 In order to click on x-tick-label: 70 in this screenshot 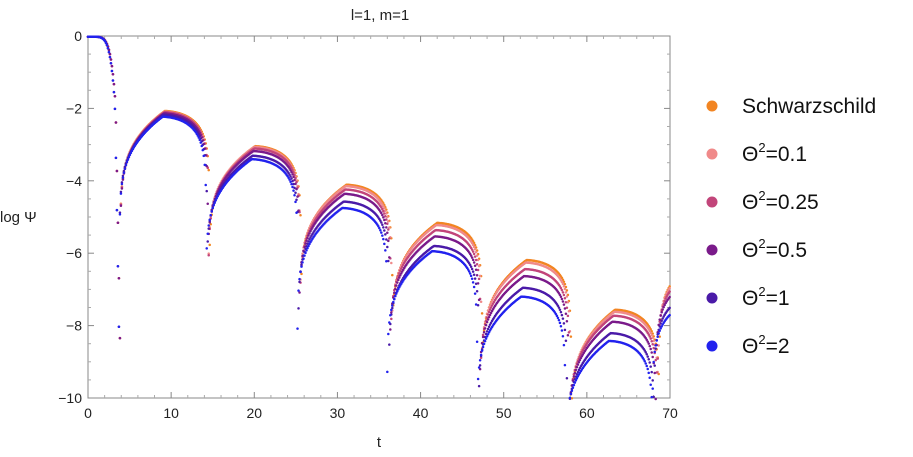, I will do `click(670, 413)`.